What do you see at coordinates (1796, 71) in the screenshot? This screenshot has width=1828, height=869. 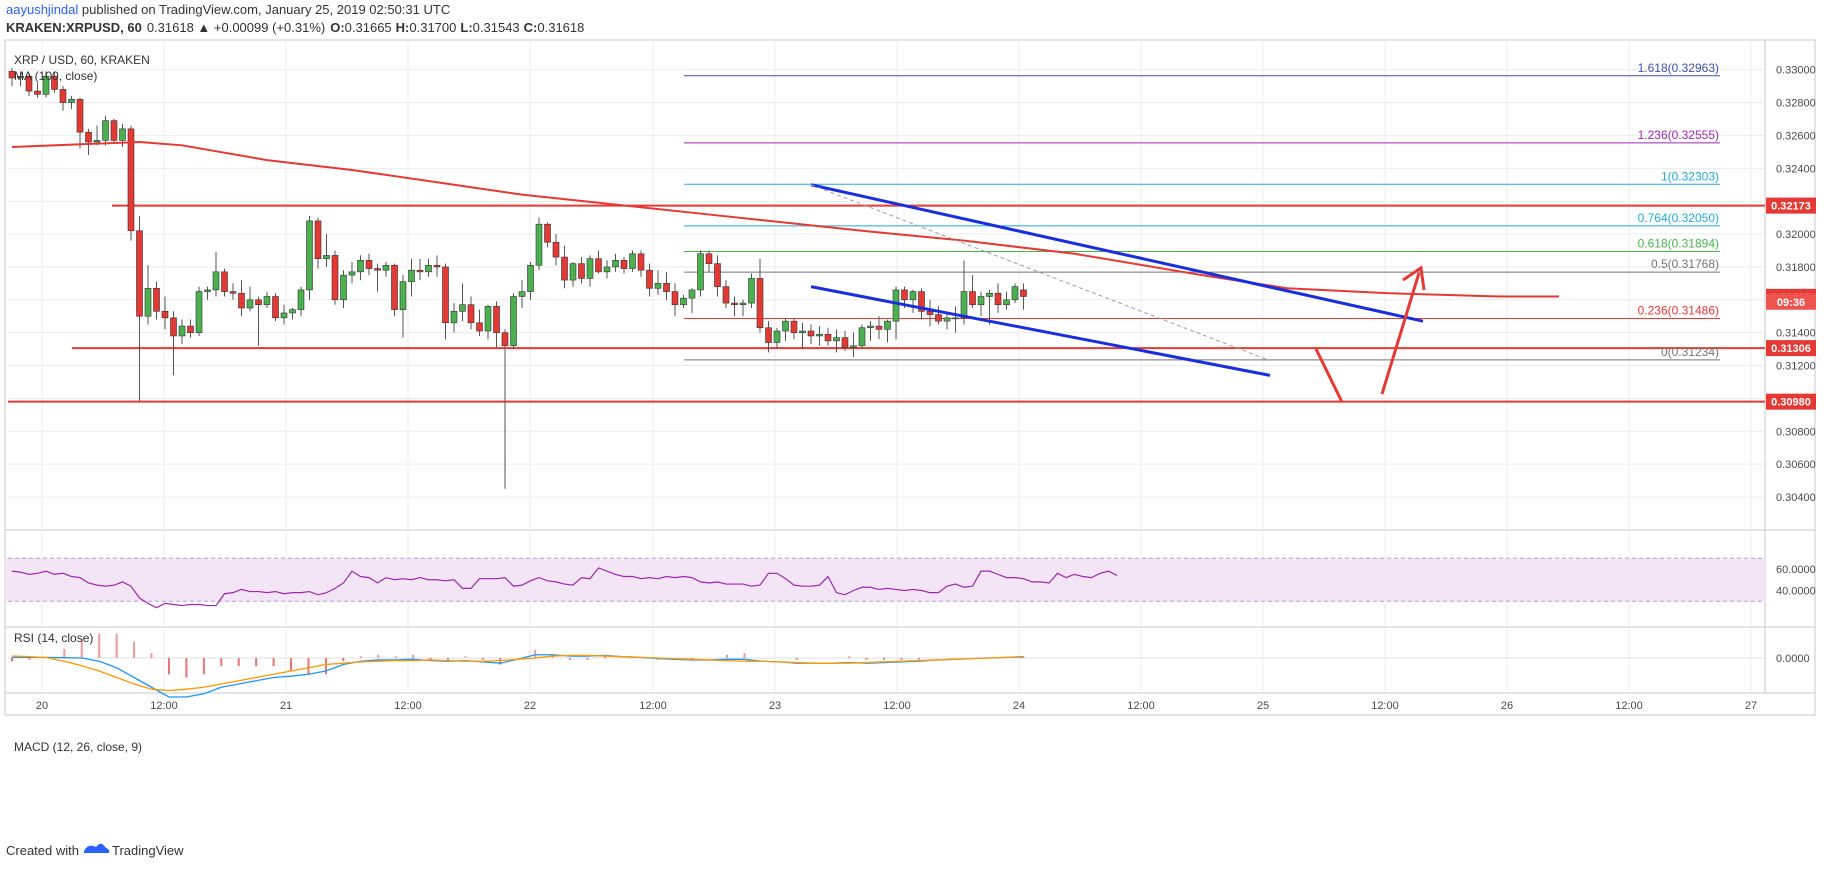 I see `price-tick-label: 0.33000` at bounding box center [1796, 71].